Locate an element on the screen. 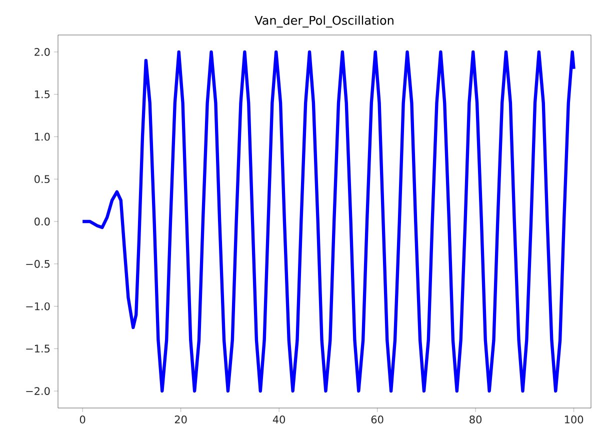 The image size is (593, 444). x-tick-label: 100 is located at coordinates (574, 420).